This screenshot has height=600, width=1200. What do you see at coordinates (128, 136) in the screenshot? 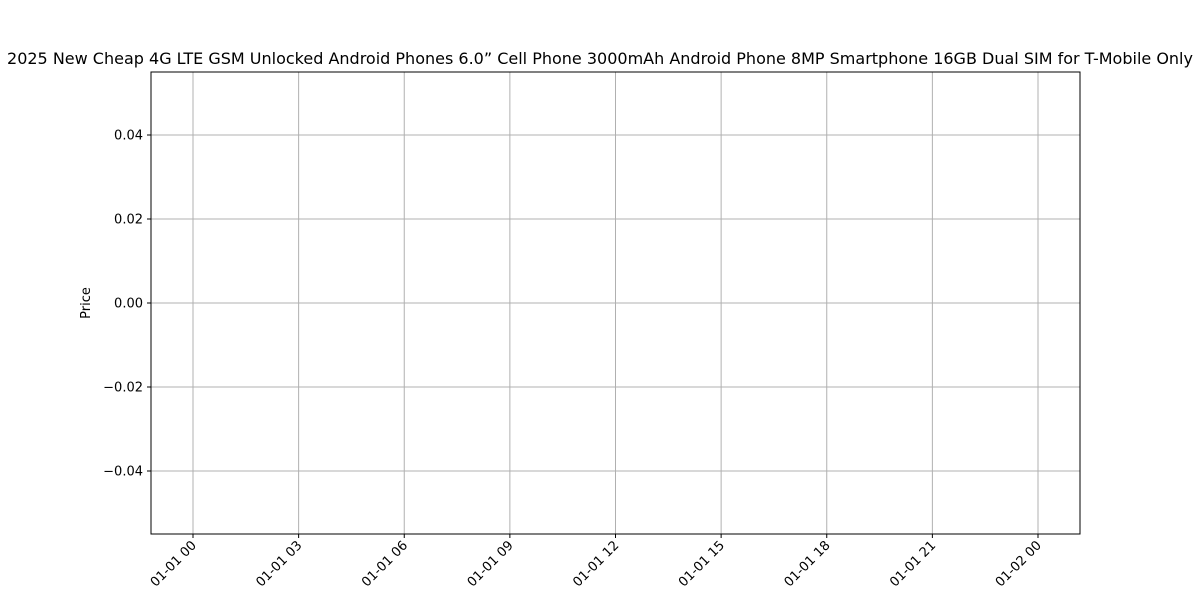
I see `y-tick-label: 0.04` at bounding box center [128, 136].